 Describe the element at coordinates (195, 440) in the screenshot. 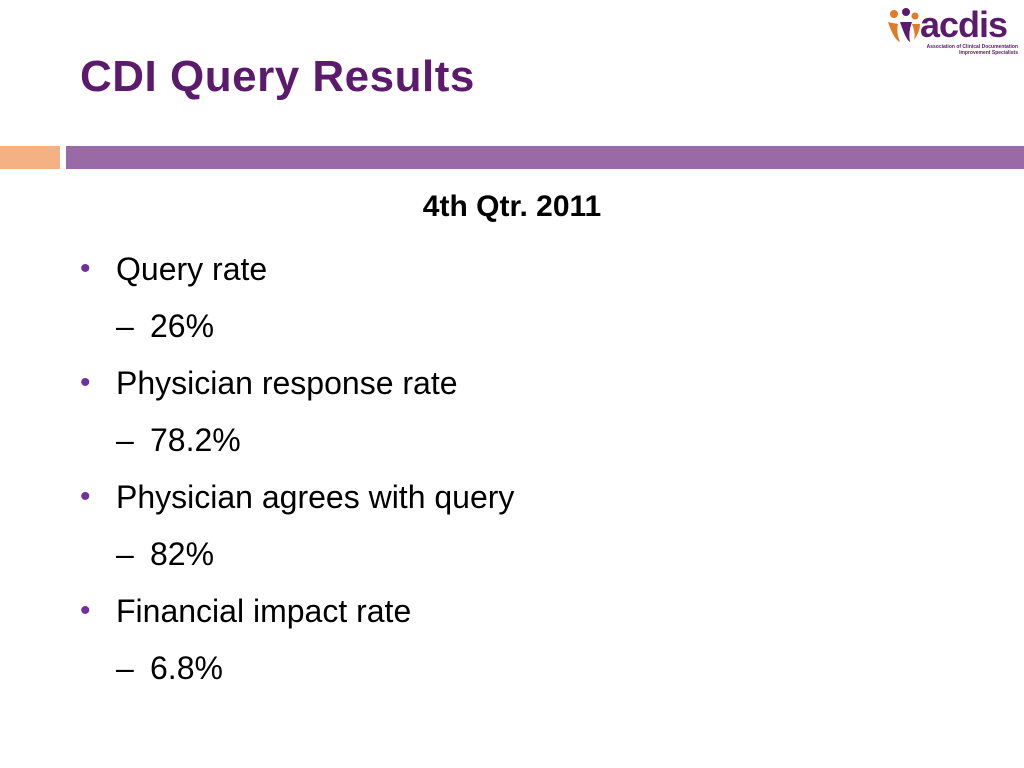

I see `item-value: 78.2%` at that location.